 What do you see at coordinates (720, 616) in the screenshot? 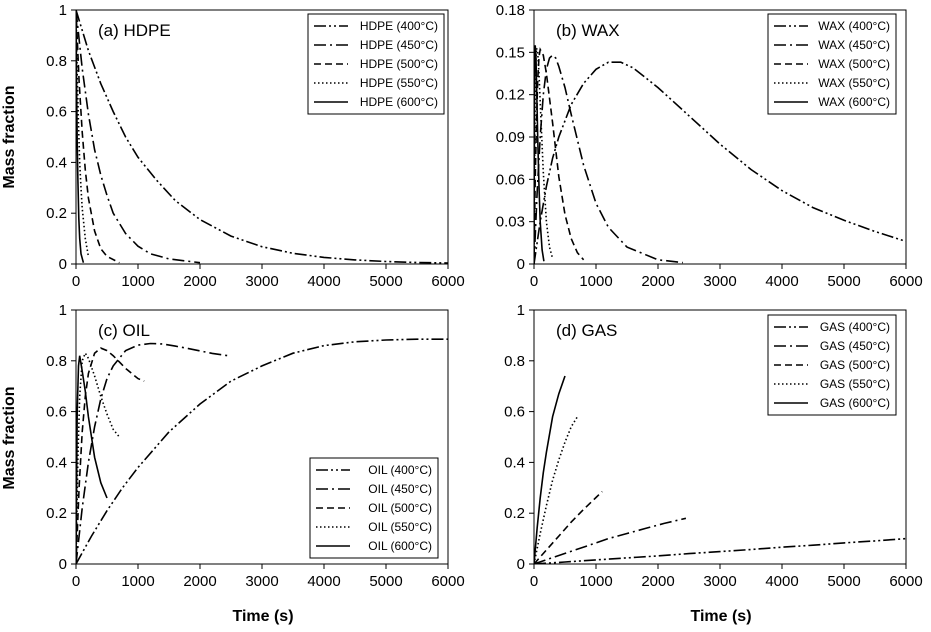
I see `x-axis-label-right: Time (s)` at bounding box center [720, 616].